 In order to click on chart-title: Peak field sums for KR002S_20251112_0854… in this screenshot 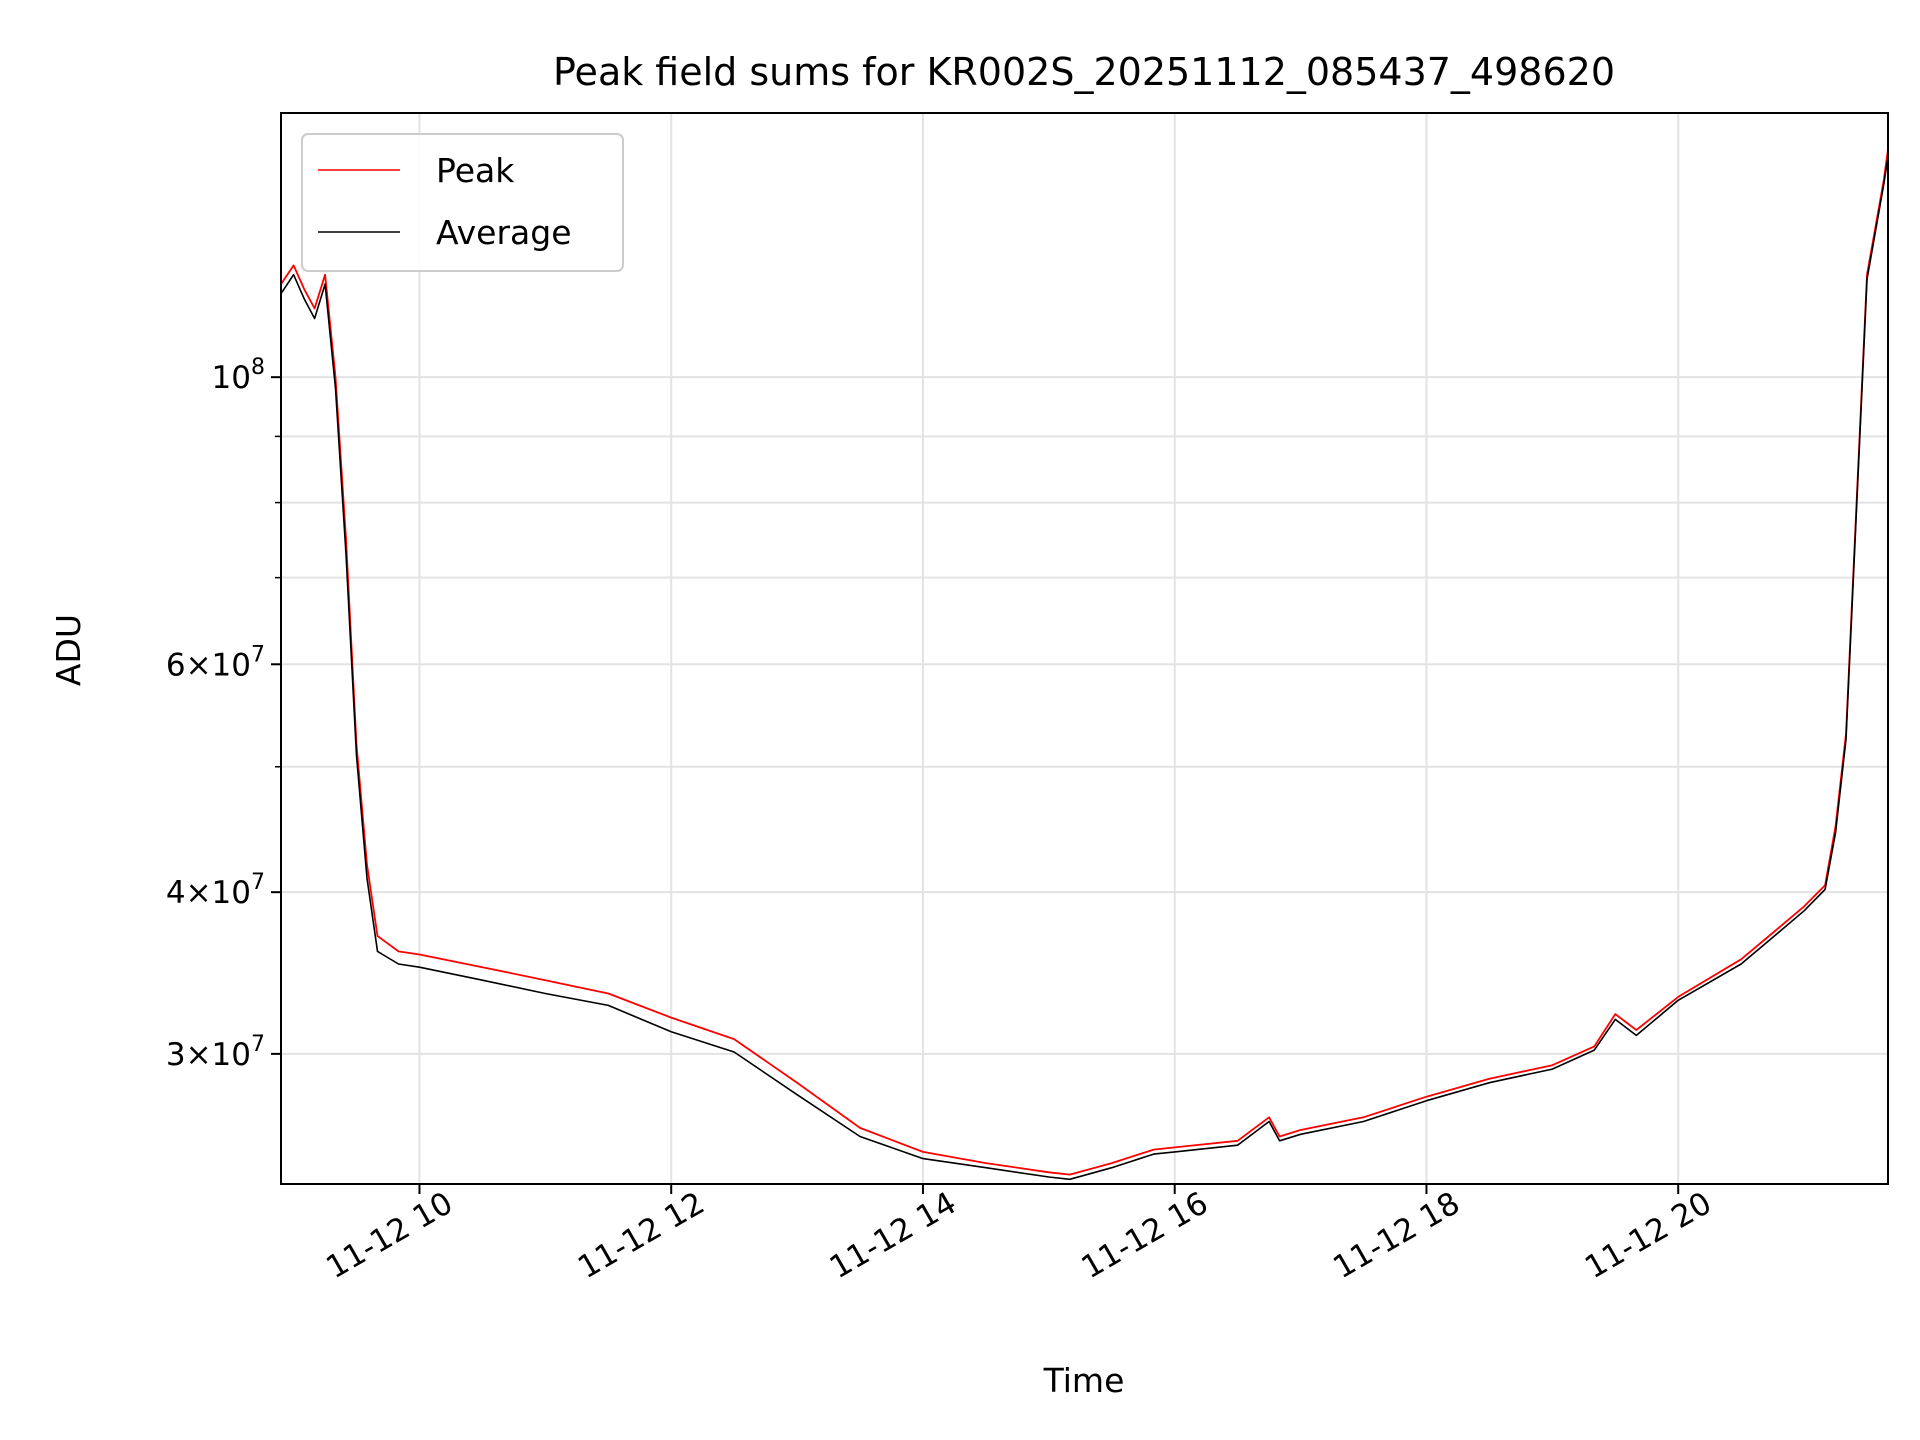, I will do `click(1084, 72)`.